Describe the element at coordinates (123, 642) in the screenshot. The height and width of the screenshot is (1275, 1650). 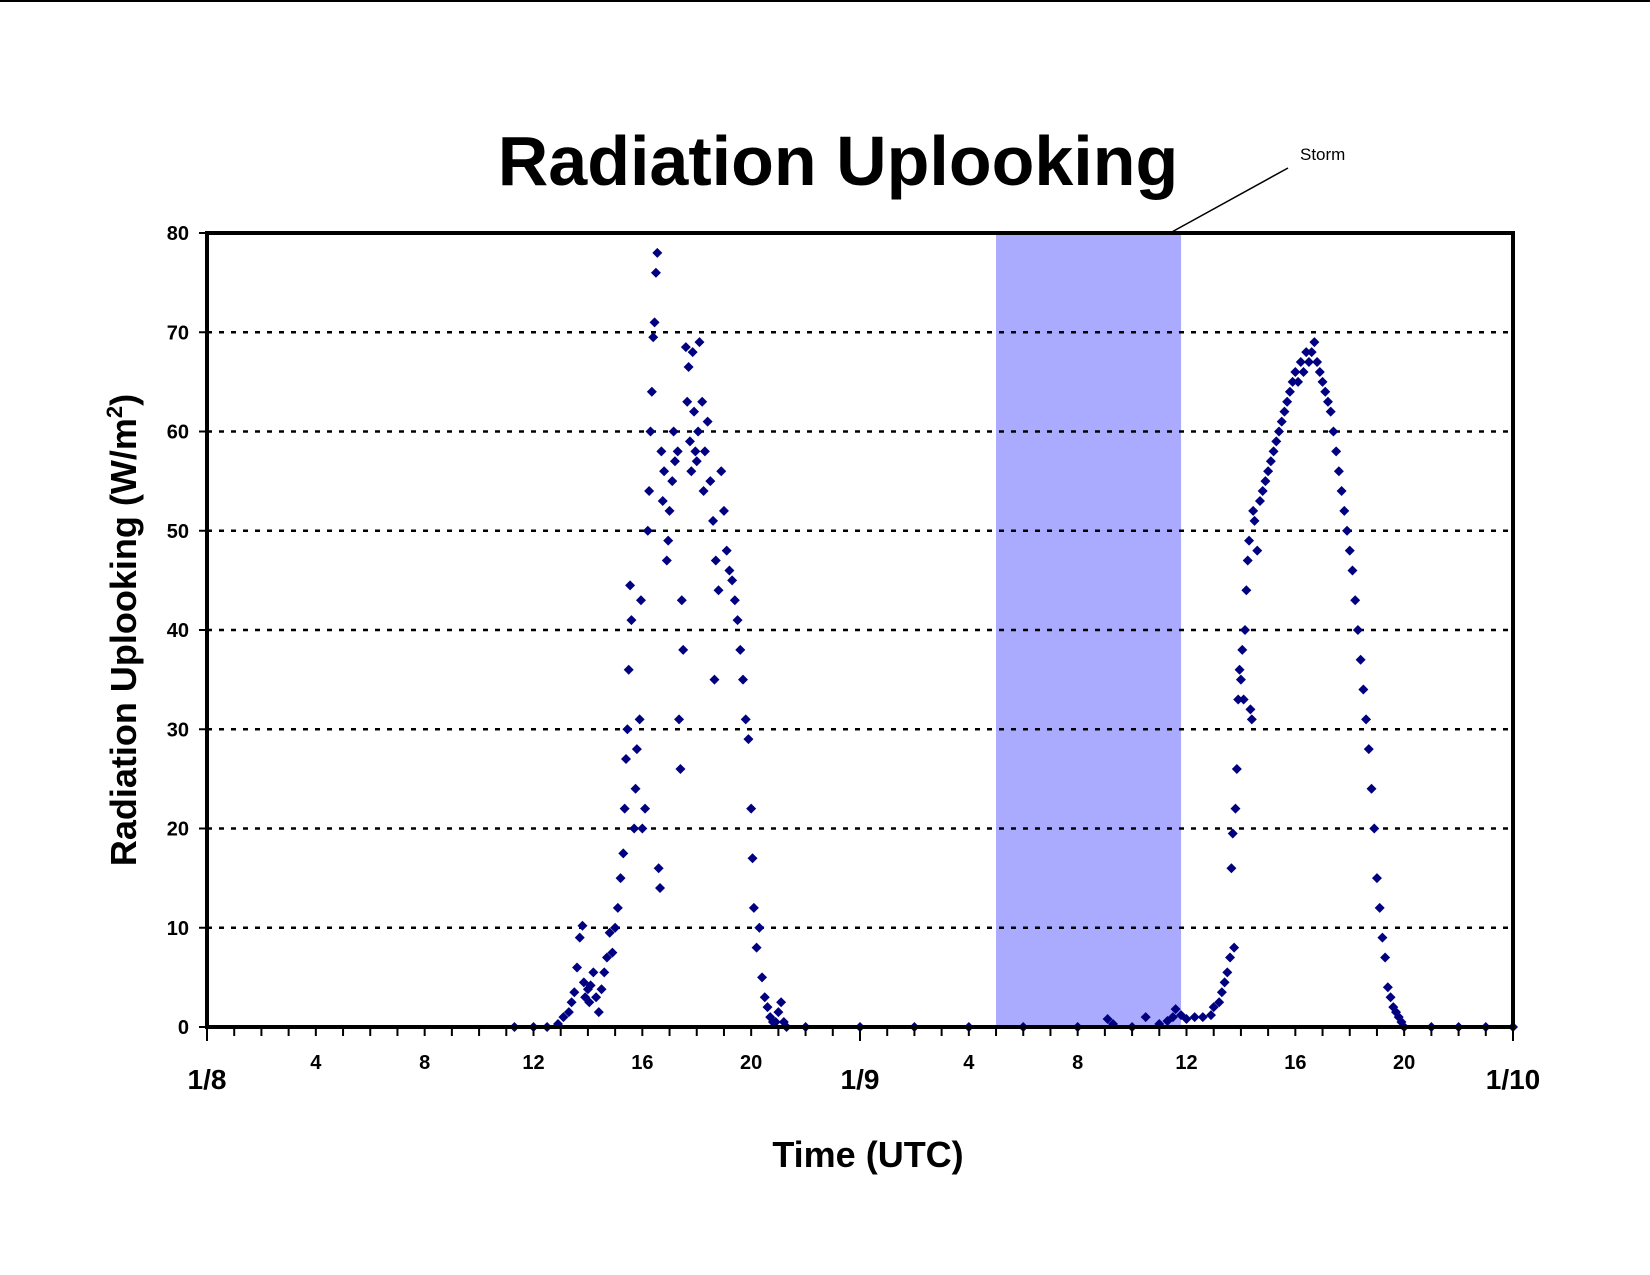
I see `y-axis-title-main: Radiation Uplooking (W/m` at that location.